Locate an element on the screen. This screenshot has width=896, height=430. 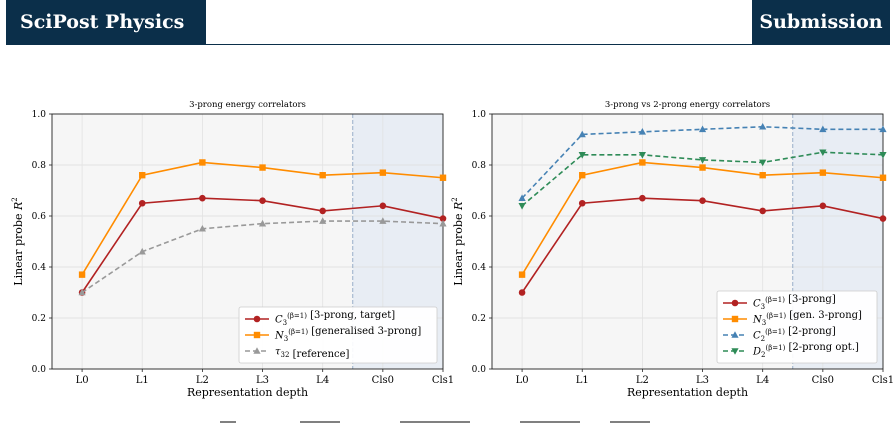
journal-banner: SciPost Physics is located at coordinates (106, 22).